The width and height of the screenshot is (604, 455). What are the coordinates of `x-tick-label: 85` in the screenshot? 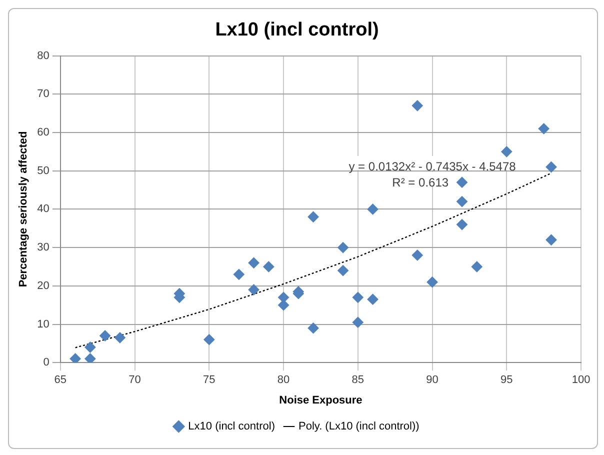 It's located at (358, 380).